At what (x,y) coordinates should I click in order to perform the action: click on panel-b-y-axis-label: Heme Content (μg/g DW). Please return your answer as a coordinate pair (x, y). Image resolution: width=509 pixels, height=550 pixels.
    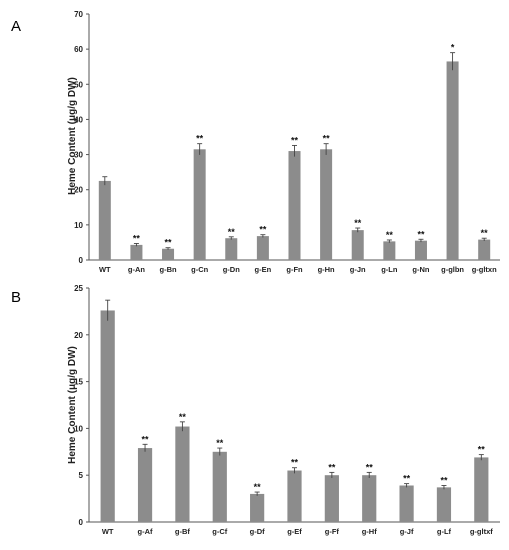
    Looking at the image, I should click on (72, 405).